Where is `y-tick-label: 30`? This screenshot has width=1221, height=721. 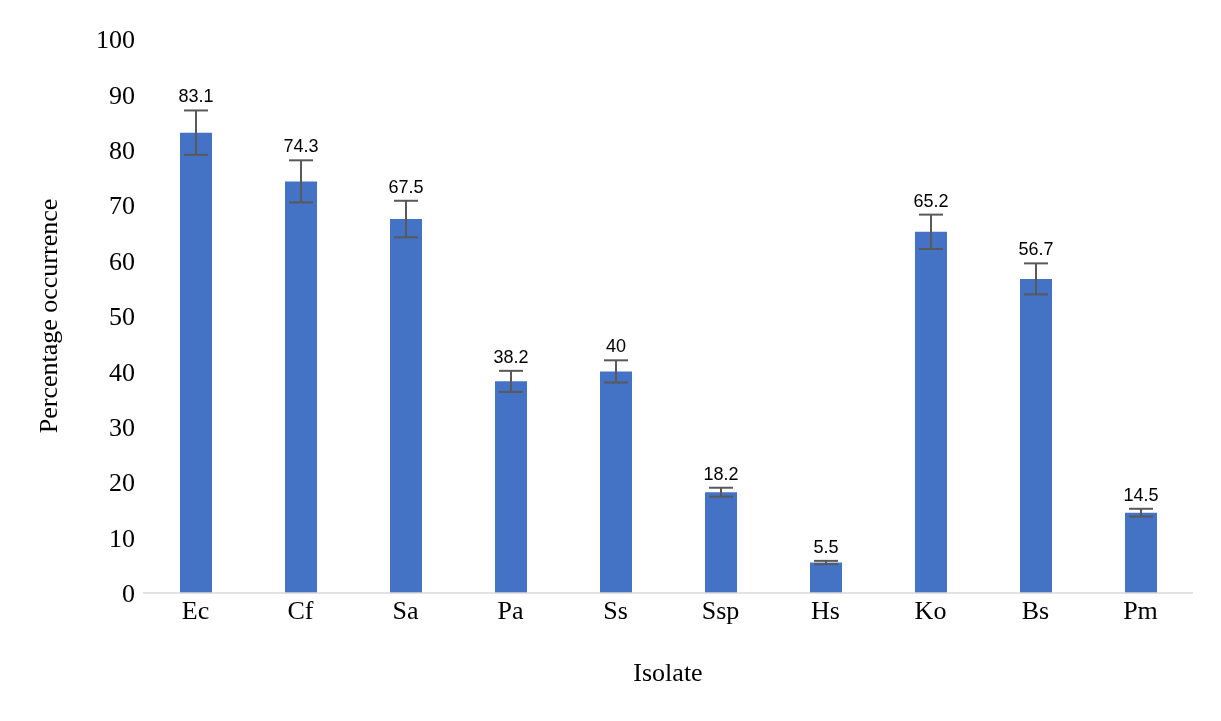
y-tick-label: 30 is located at coordinates (122, 428).